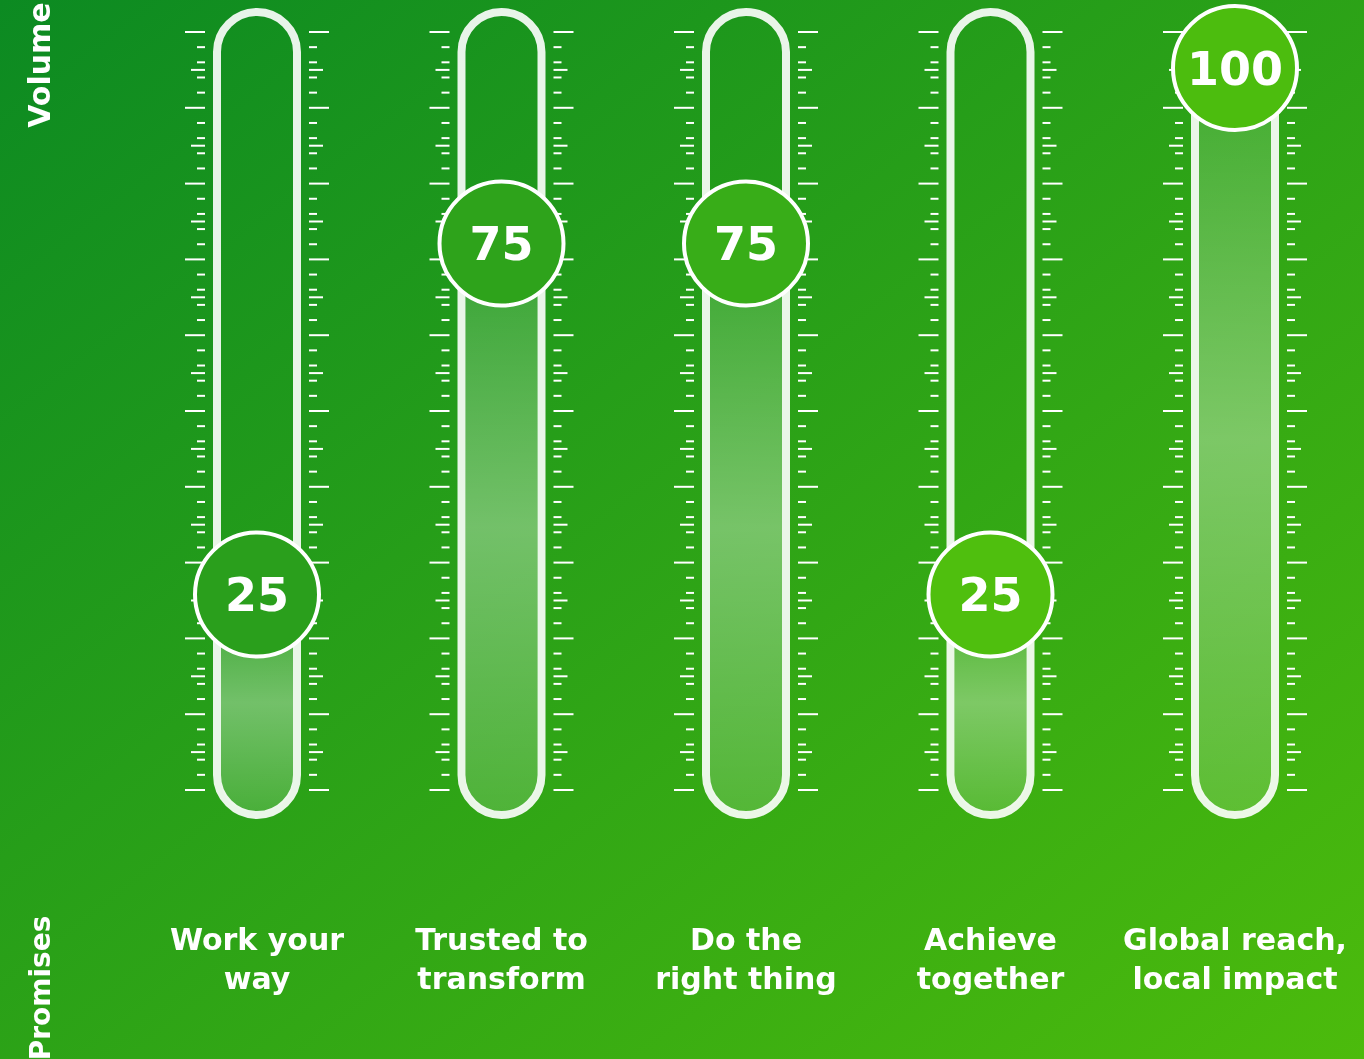 The width and height of the screenshot is (1364, 1059). I want to click on text: Promises, so click(40, 987).